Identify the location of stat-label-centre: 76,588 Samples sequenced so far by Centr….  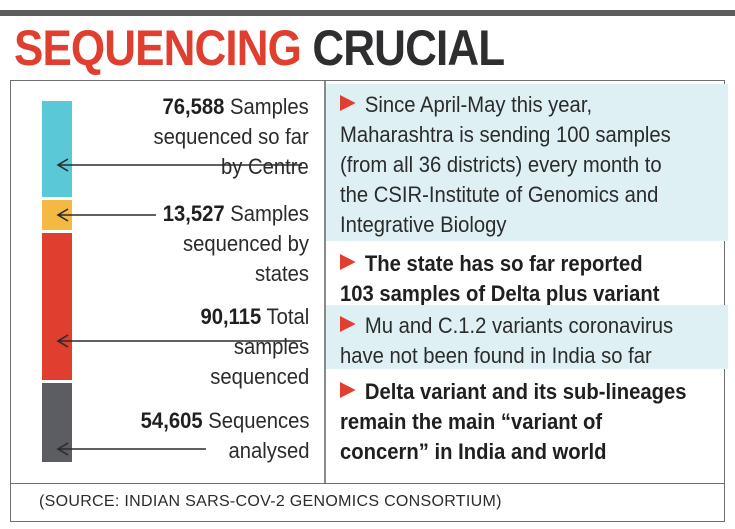
(231, 136).